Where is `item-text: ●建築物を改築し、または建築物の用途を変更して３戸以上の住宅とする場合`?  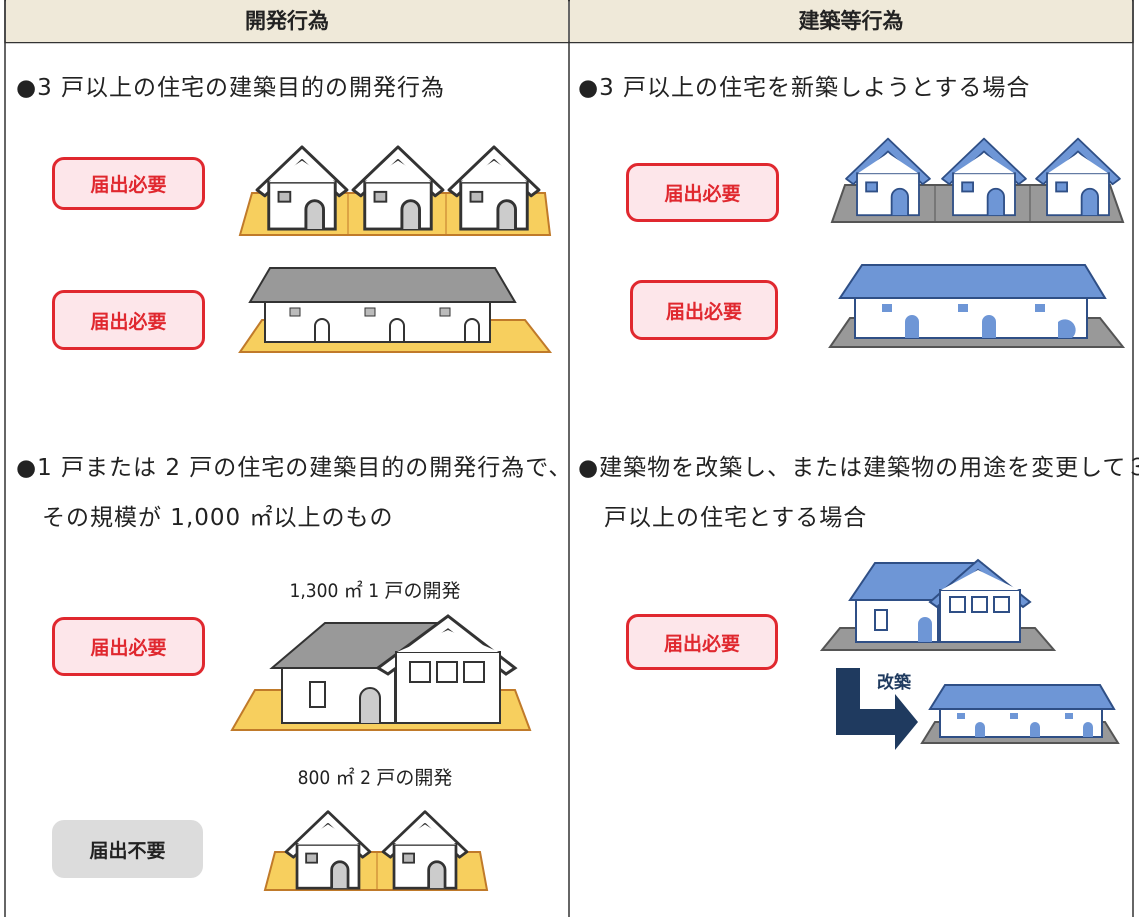
item-text: ●建築物を改築し、または建築物の用途を変更して３戸以上の住宅とする場合 is located at coordinates (858, 493).